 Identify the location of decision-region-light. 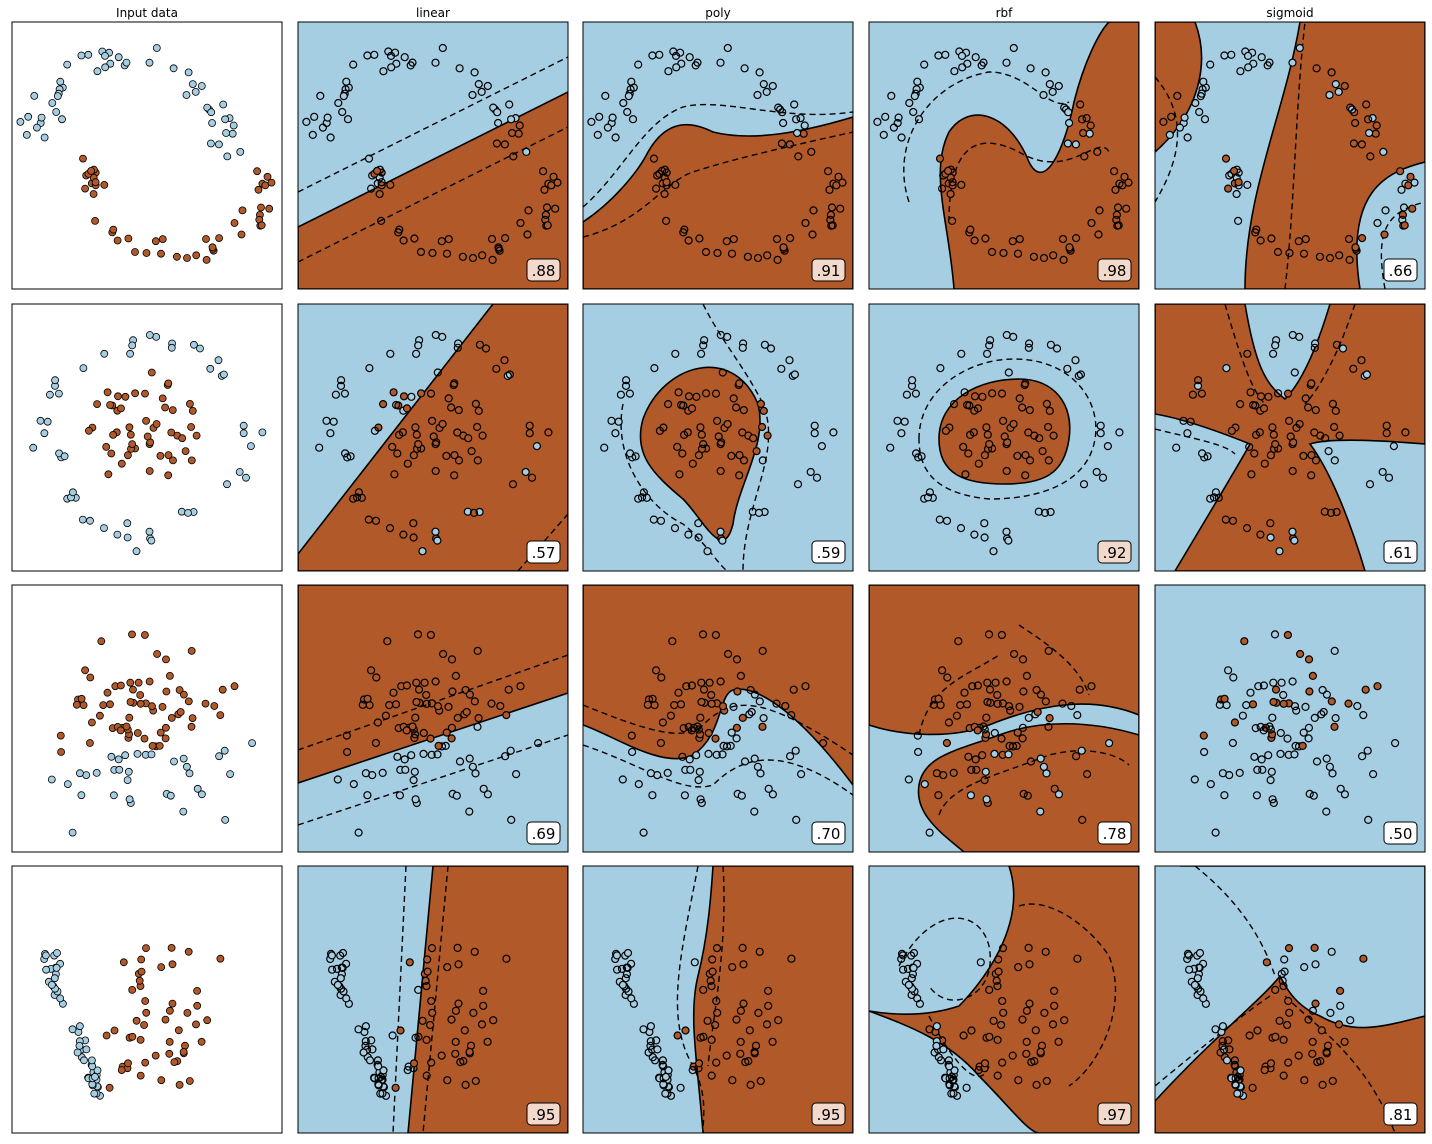
(1290, 718).